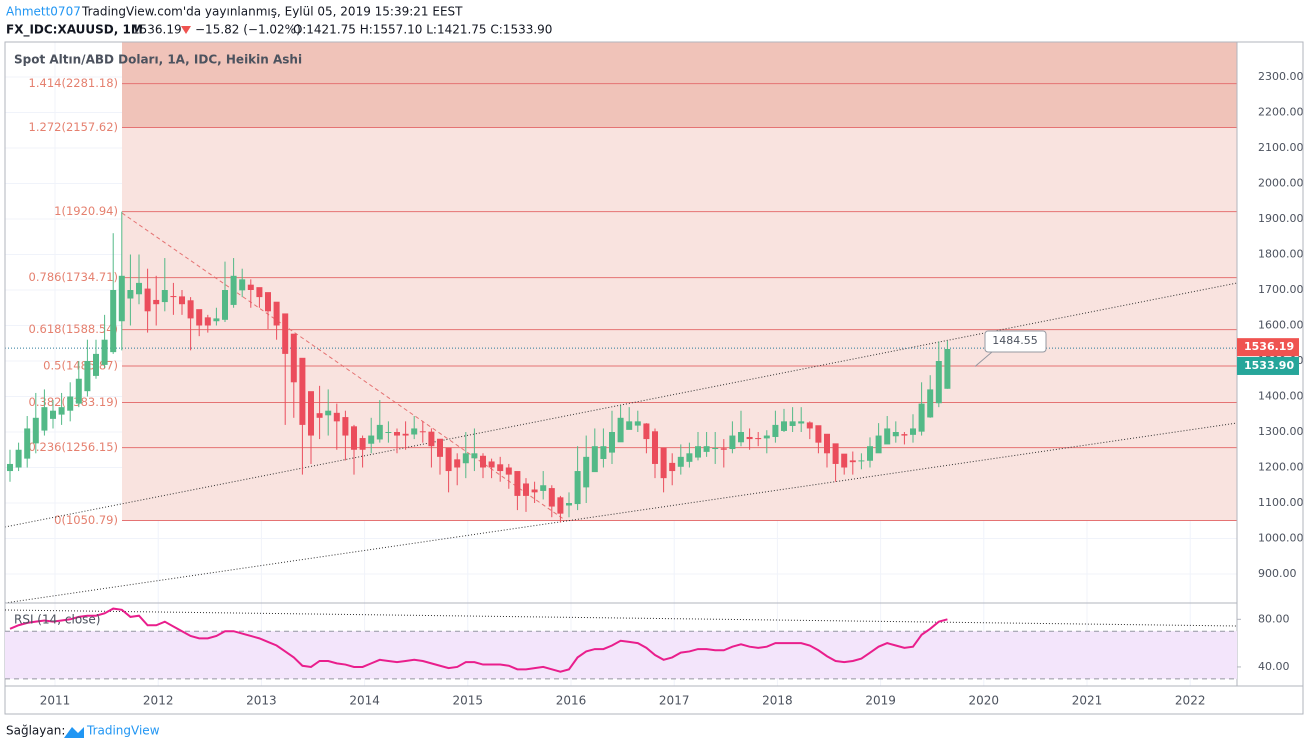  I want to click on y-tick-label: 2100.00, so click(1281, 147).